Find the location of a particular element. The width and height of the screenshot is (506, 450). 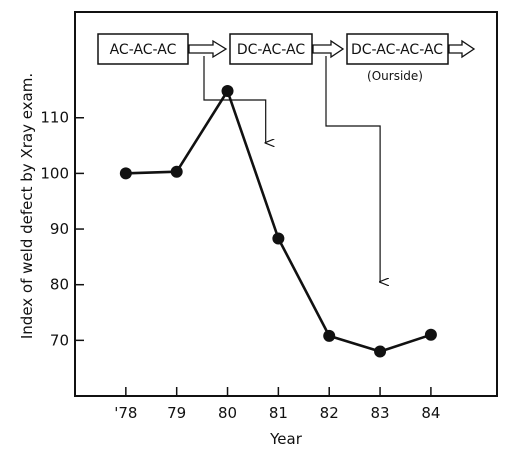

y-tick-label: 70 is located at coordinates (59, 340).